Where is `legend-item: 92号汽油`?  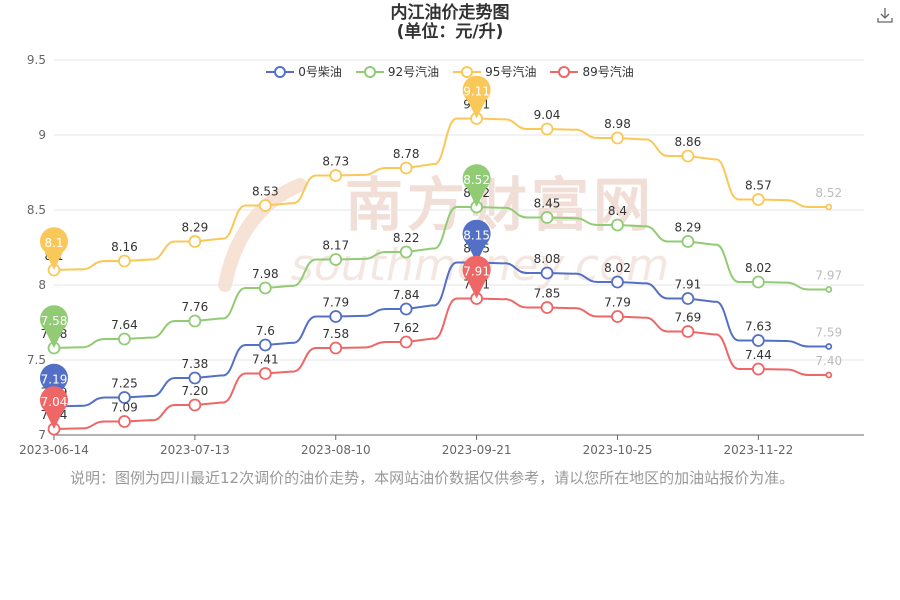
legend-item: 92号汽油 is located at coordinates (397, 71).